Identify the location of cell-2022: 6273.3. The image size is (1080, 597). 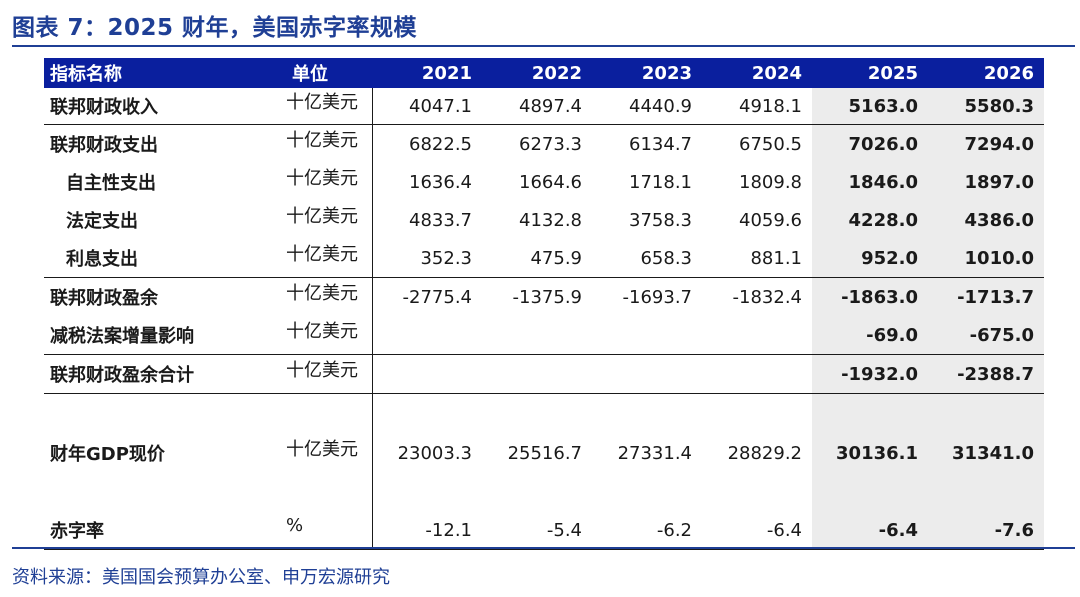
(537, 143).